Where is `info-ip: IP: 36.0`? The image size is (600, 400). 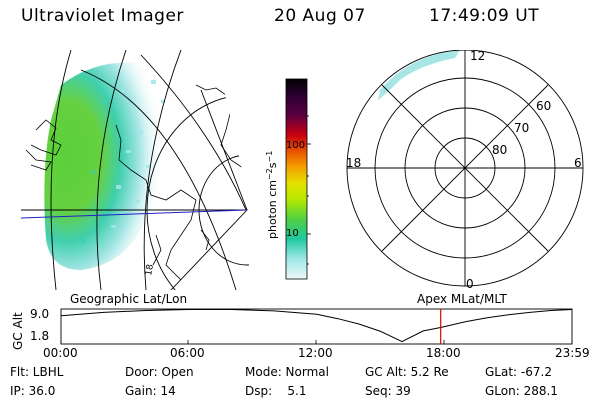
info-ip: IP: 36.0 is located at coordinates (33, 391).